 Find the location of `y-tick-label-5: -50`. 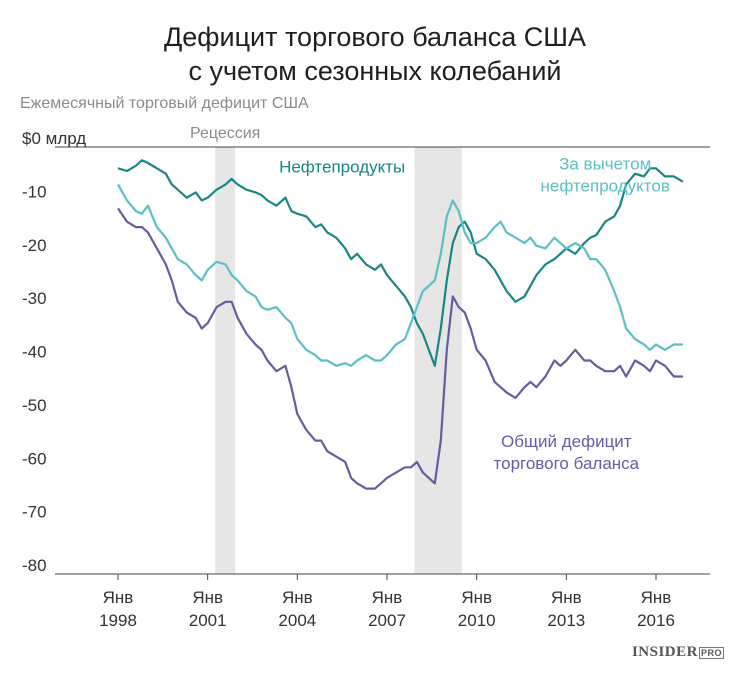

y-tick-label-5: -50 is located at coordinates (34, 405).